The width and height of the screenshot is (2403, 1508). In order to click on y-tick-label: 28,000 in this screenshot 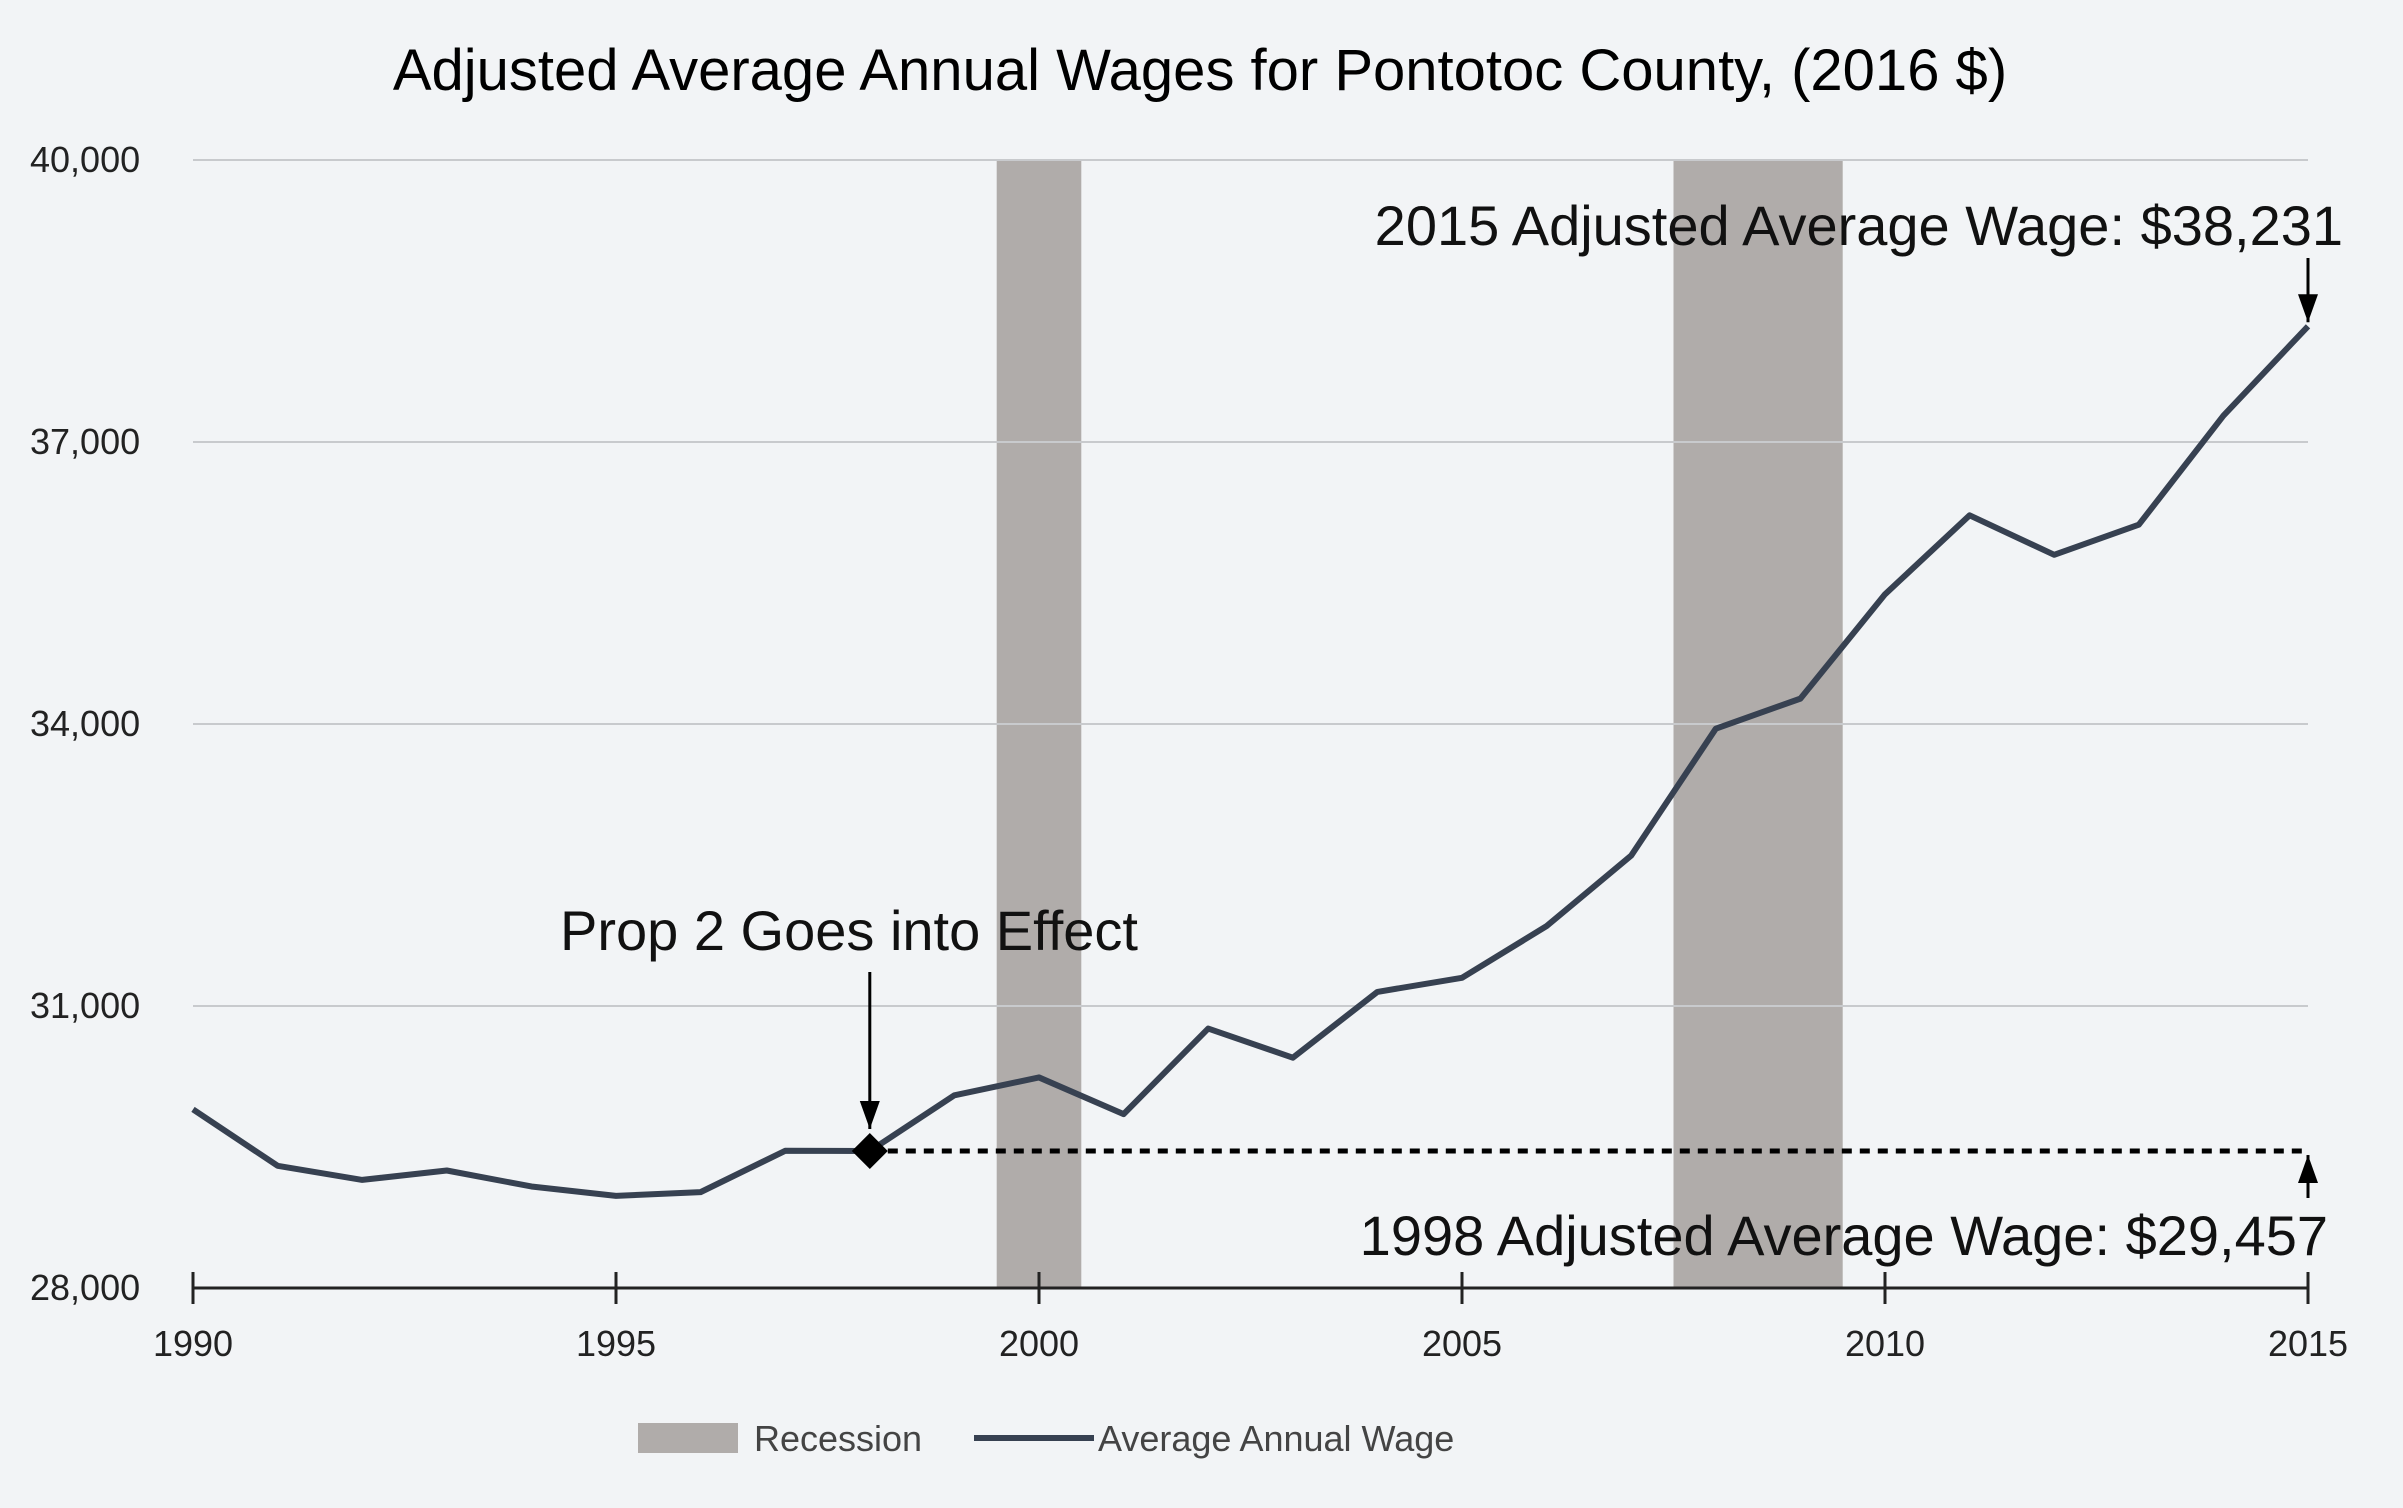, I will do `click(85, 1287)`.